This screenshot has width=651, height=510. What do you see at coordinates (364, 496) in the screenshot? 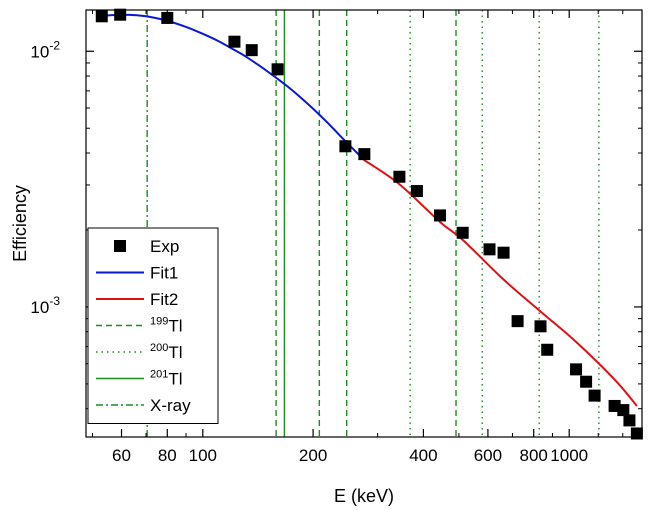
I see `x-axis-title: E (keV)` at bounding box center [364, 496].